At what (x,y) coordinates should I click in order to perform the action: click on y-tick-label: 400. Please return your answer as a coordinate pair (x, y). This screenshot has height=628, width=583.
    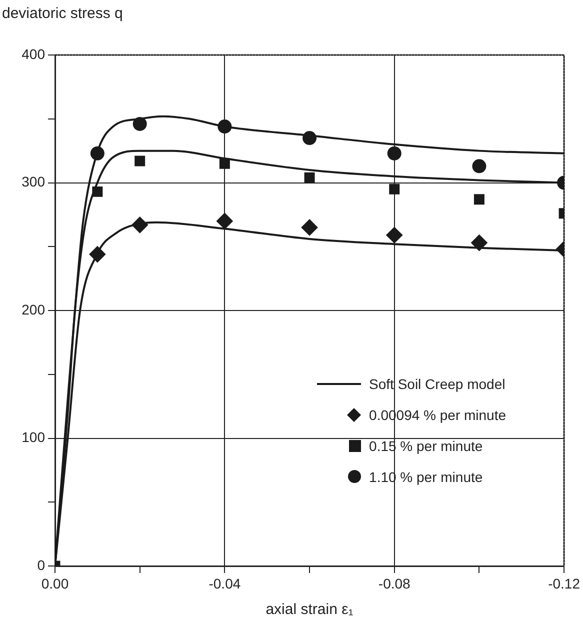
    Looking at the image, I should click on (34, 54).